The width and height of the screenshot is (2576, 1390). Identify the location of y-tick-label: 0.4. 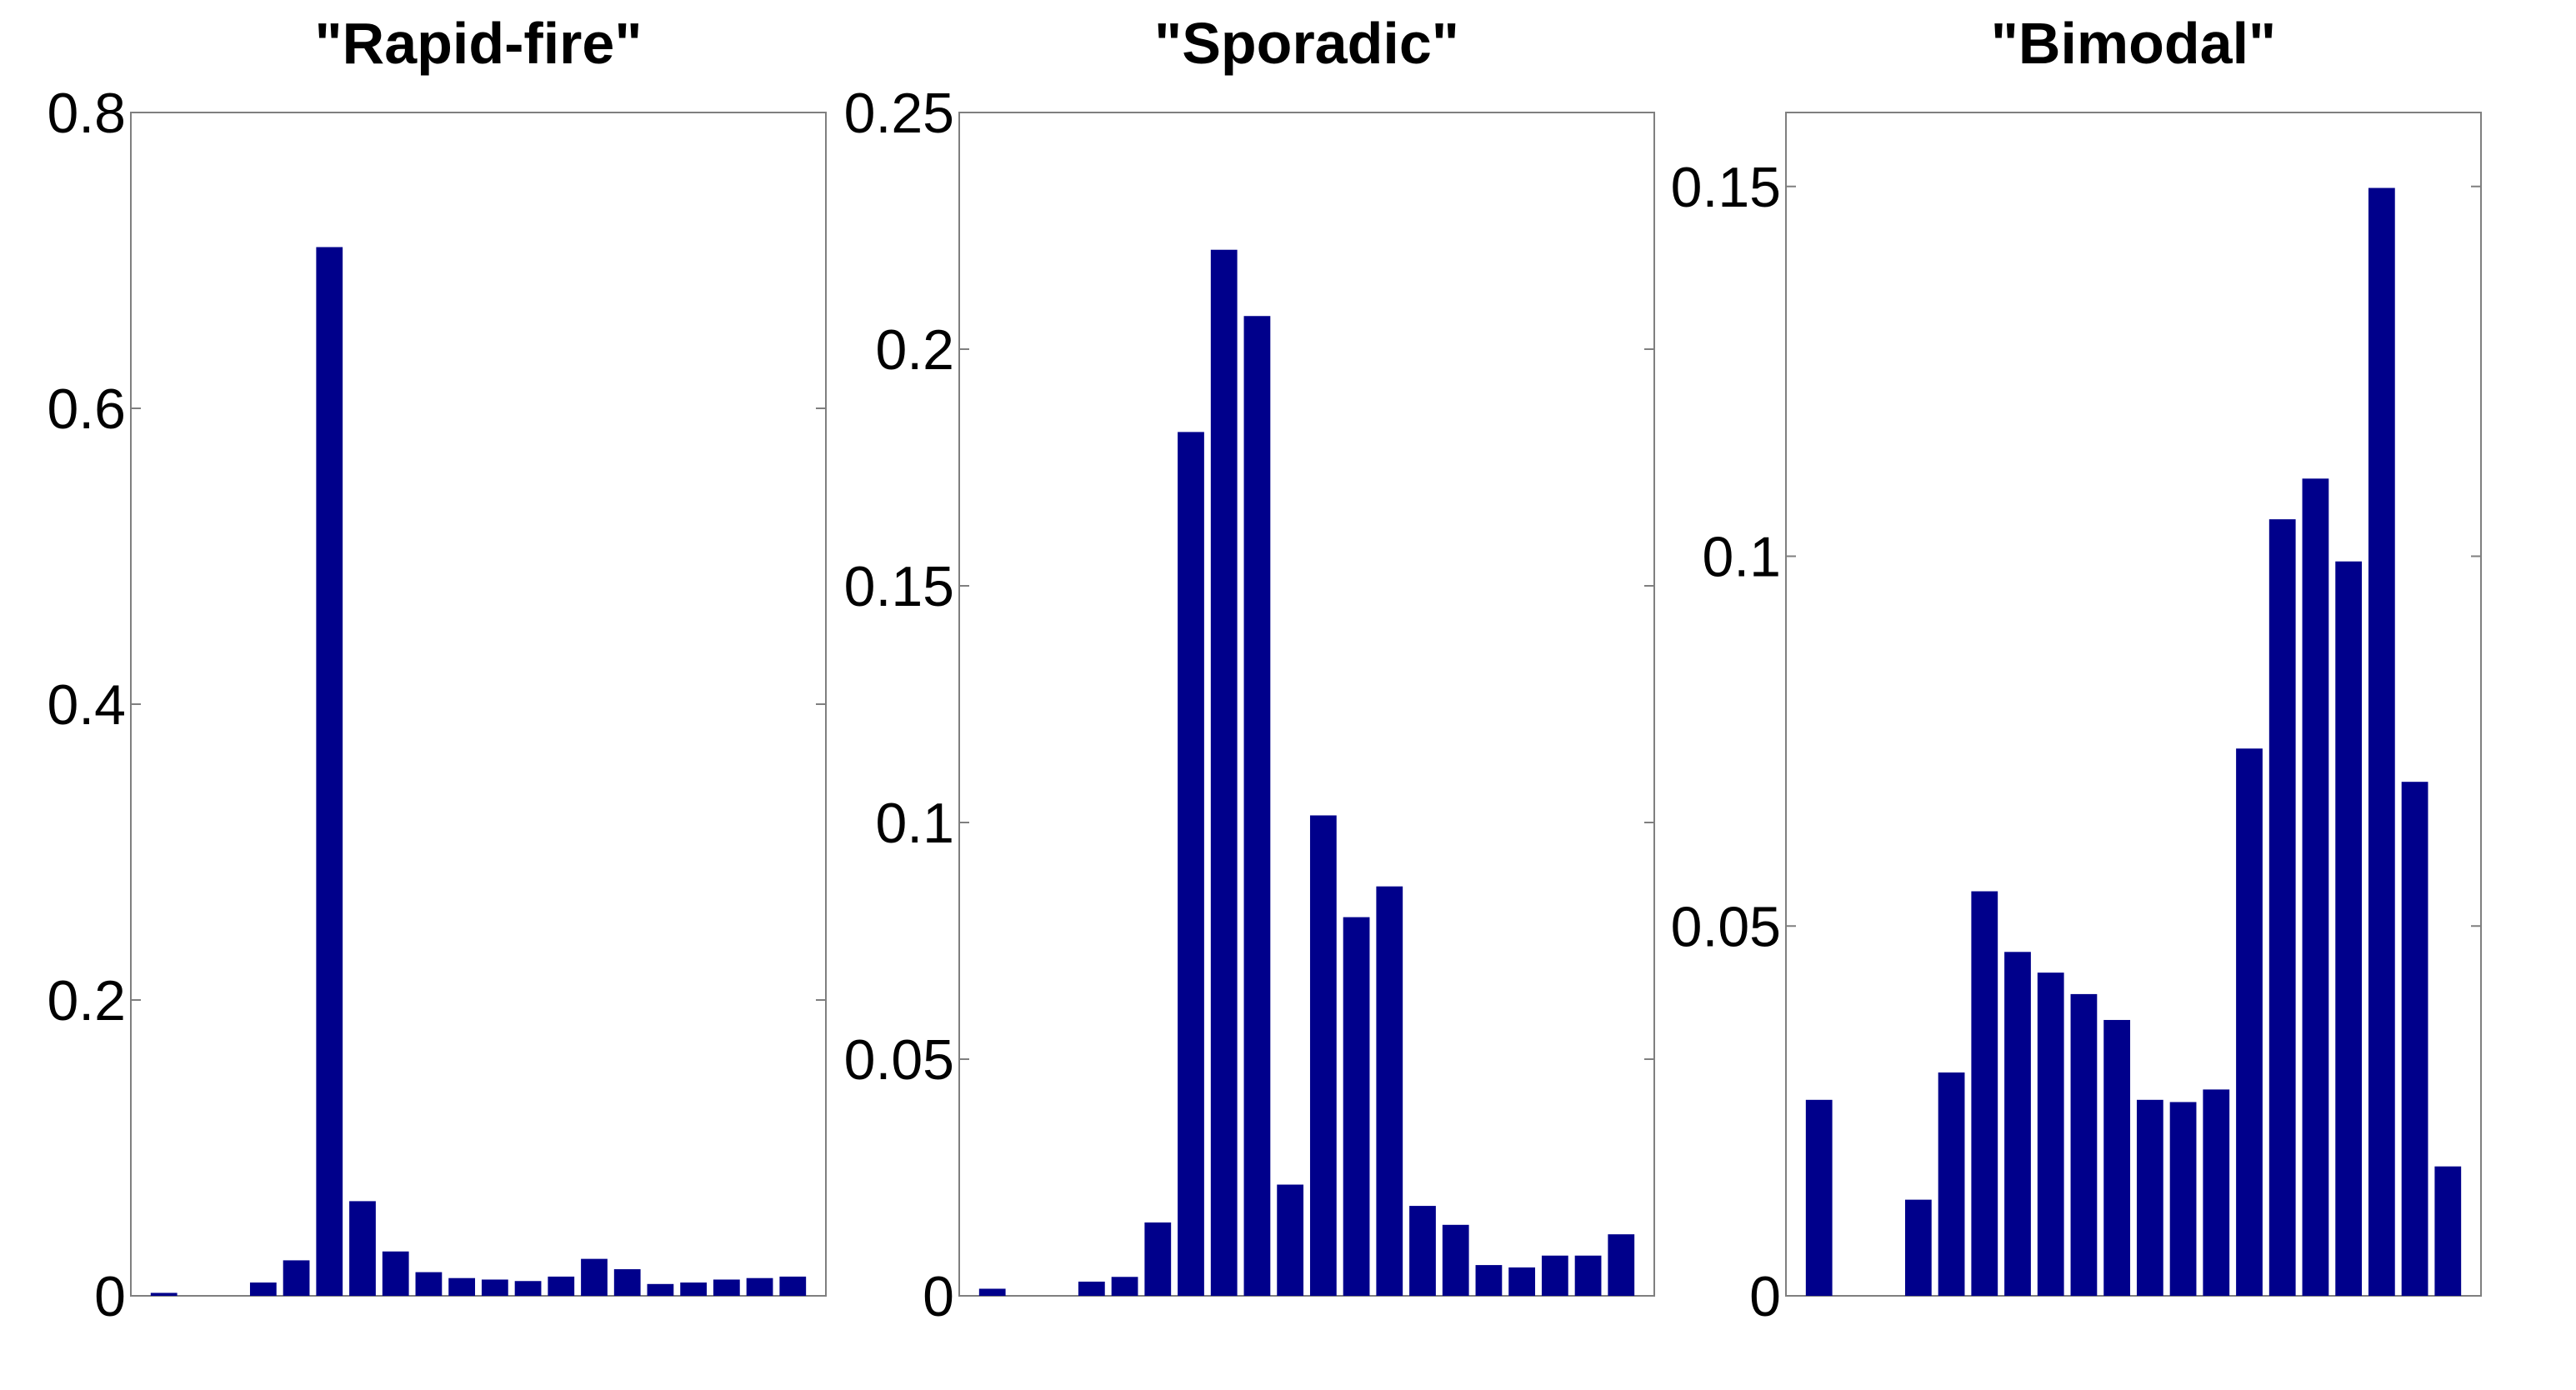
(87, 705).